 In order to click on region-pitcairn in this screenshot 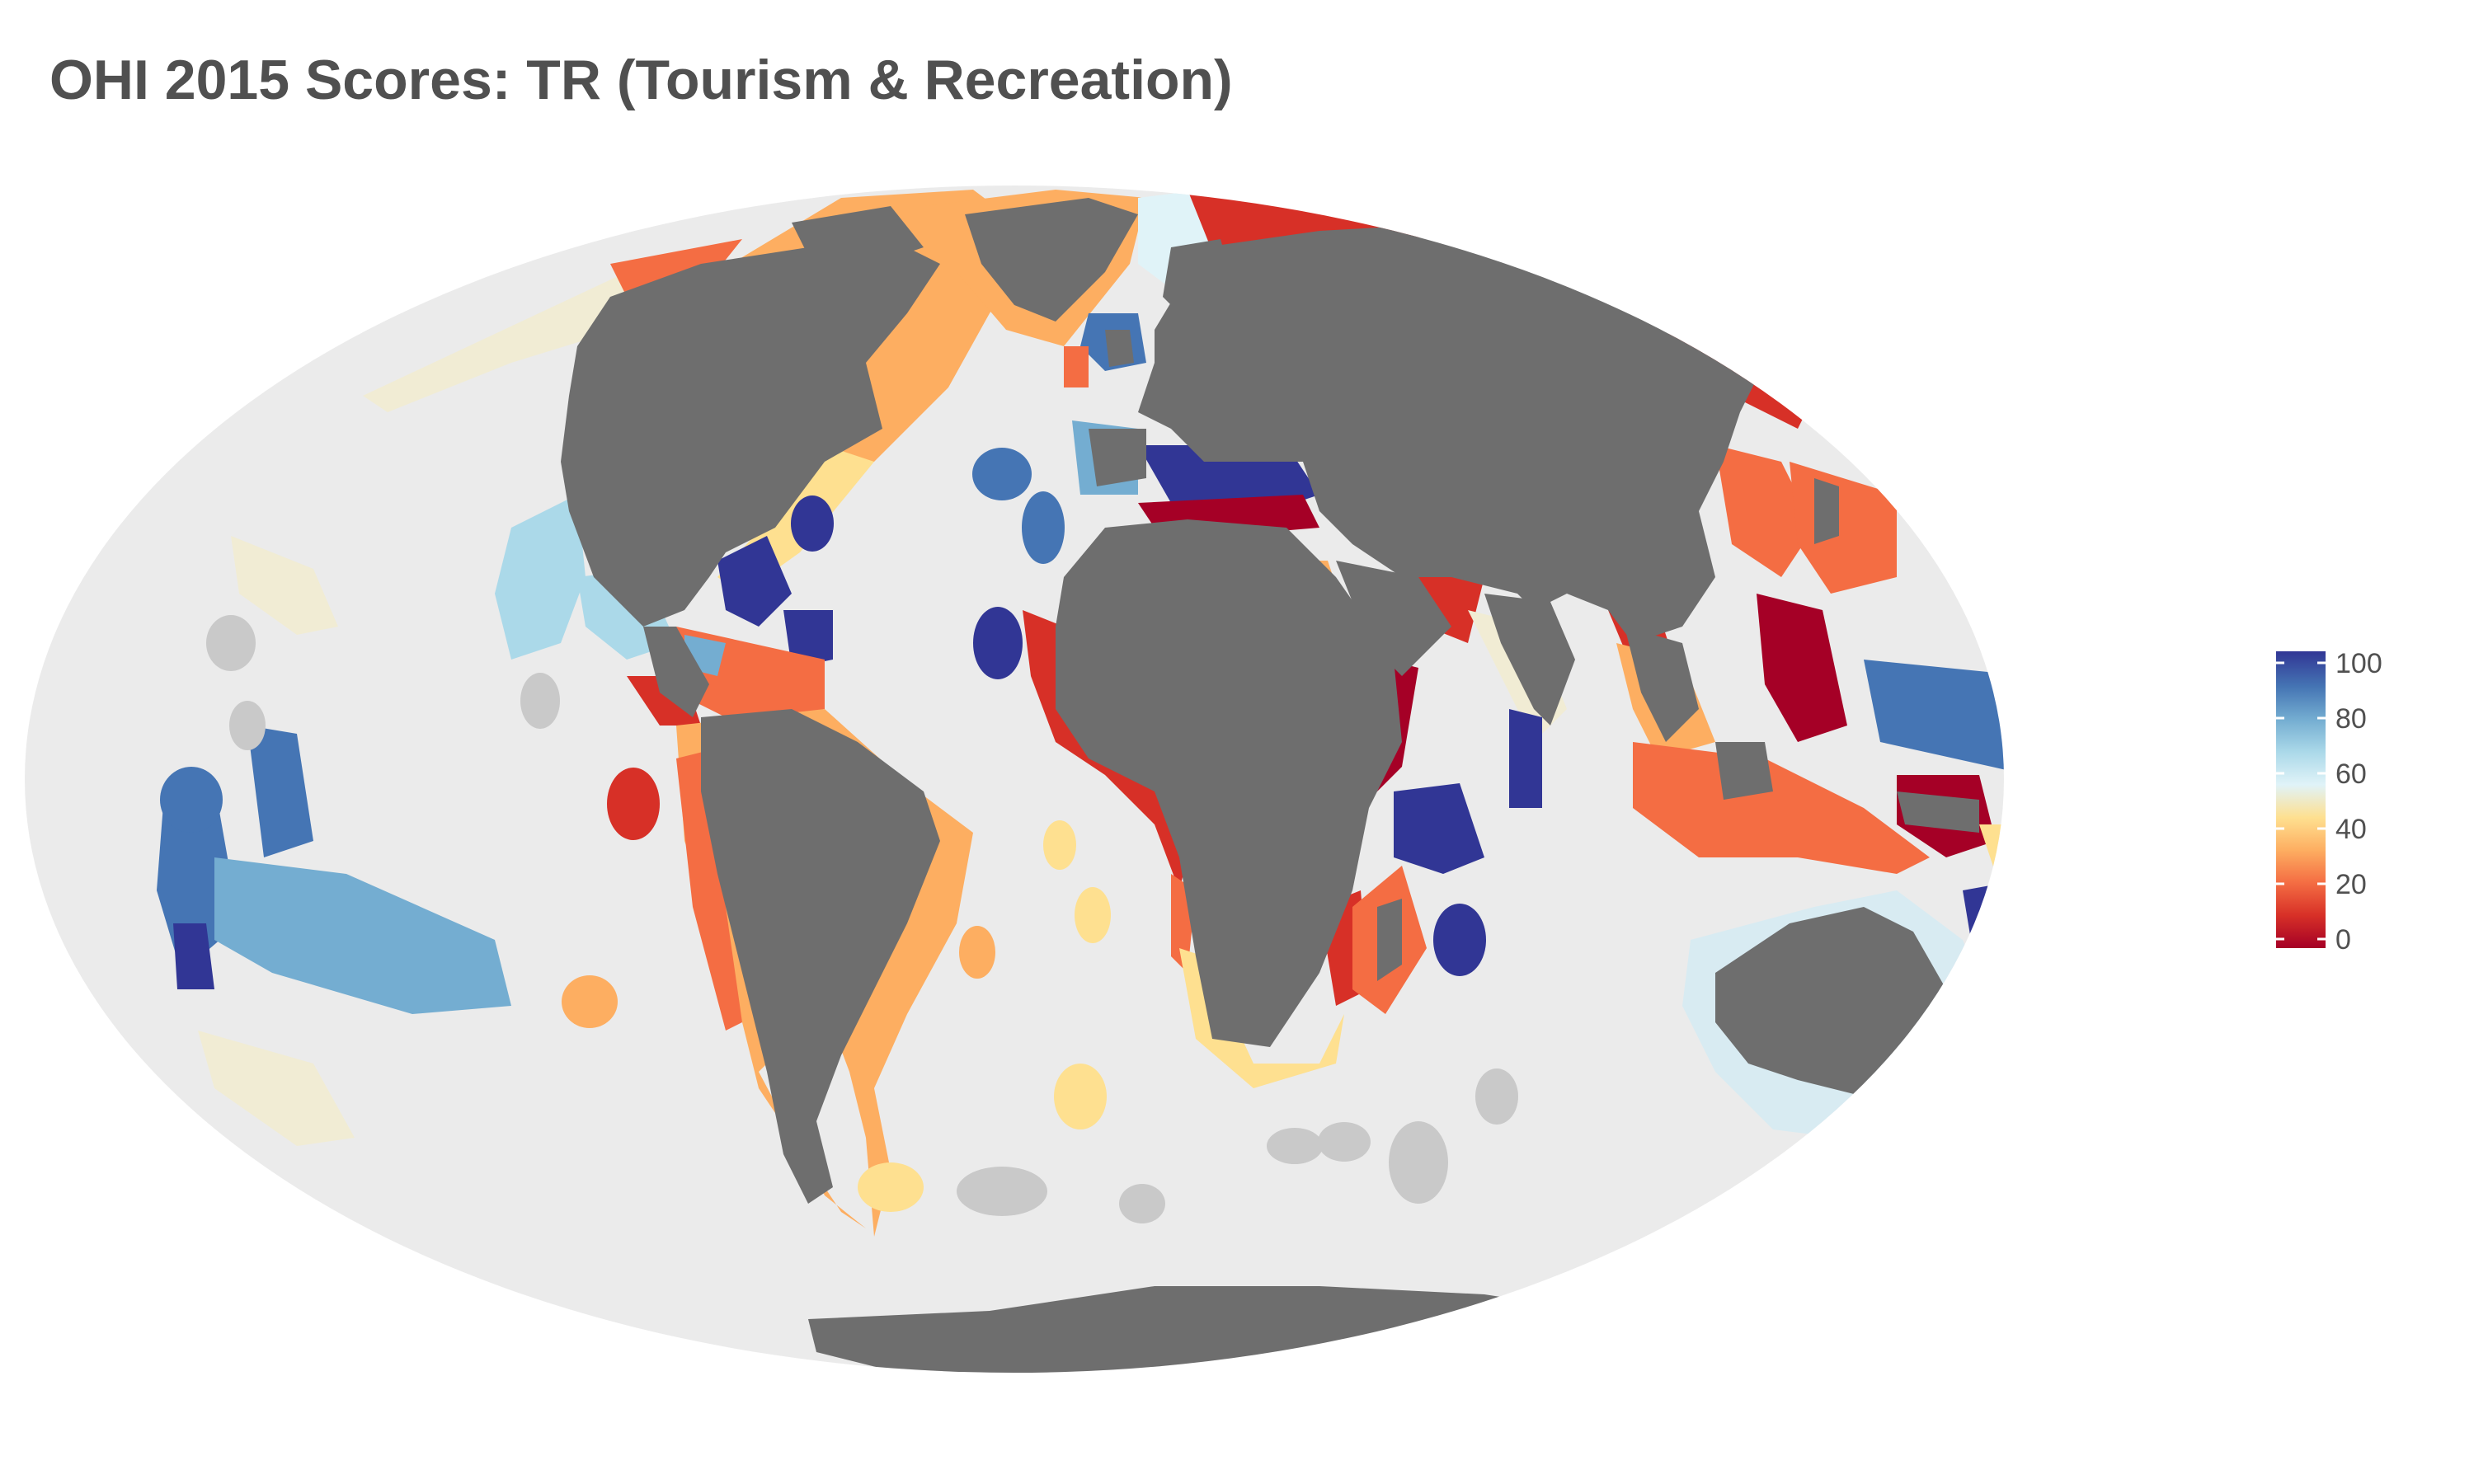, I will do `click(590, 1001)`.